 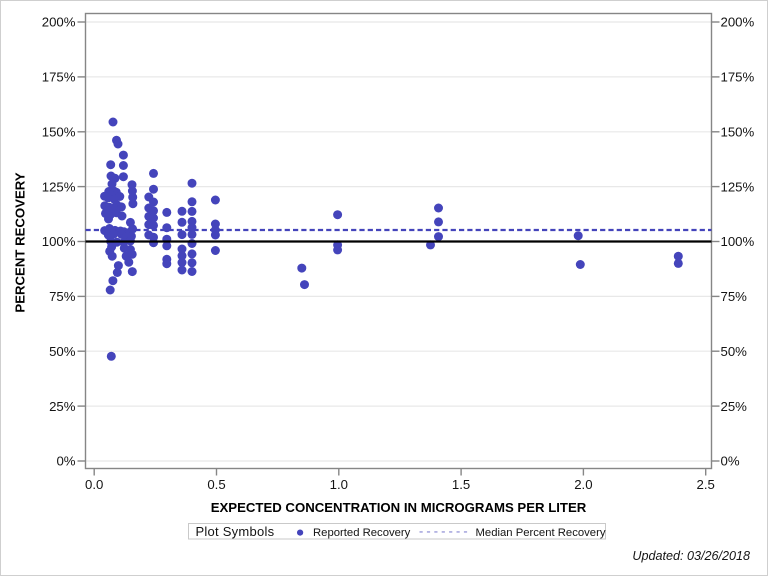 What do you see at coordinates (235, 531) in the screenshot?
I see `svg-text: Plot Symbols` at bounding box center [235, 531].